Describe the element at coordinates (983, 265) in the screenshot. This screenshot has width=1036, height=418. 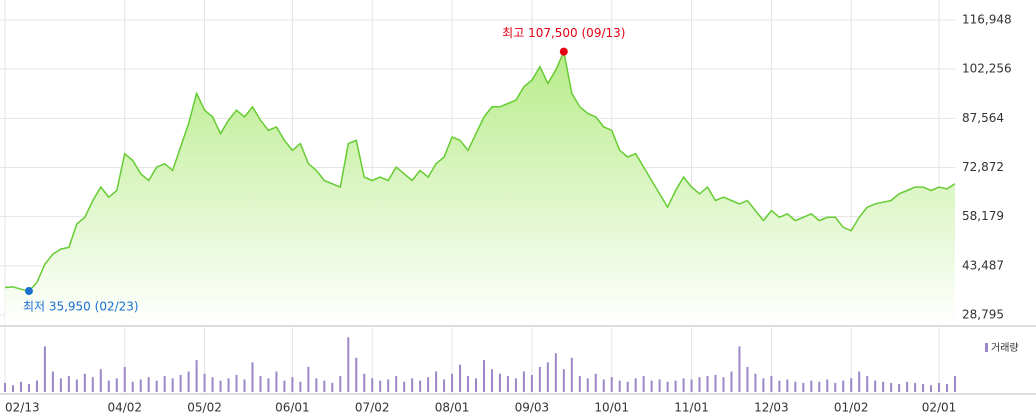
I see `y-tick-label: 43,487` at that location.